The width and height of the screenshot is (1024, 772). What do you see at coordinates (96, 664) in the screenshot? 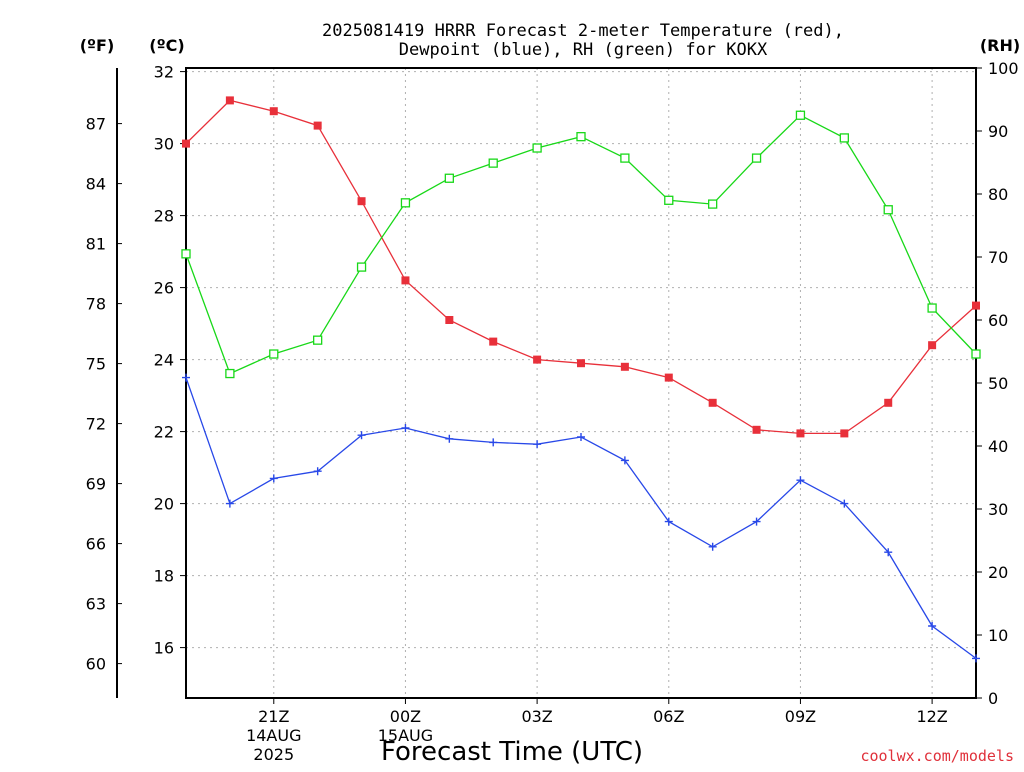
I see `fahrenheit-tick-label: 60` at bounding box center [96, 664].